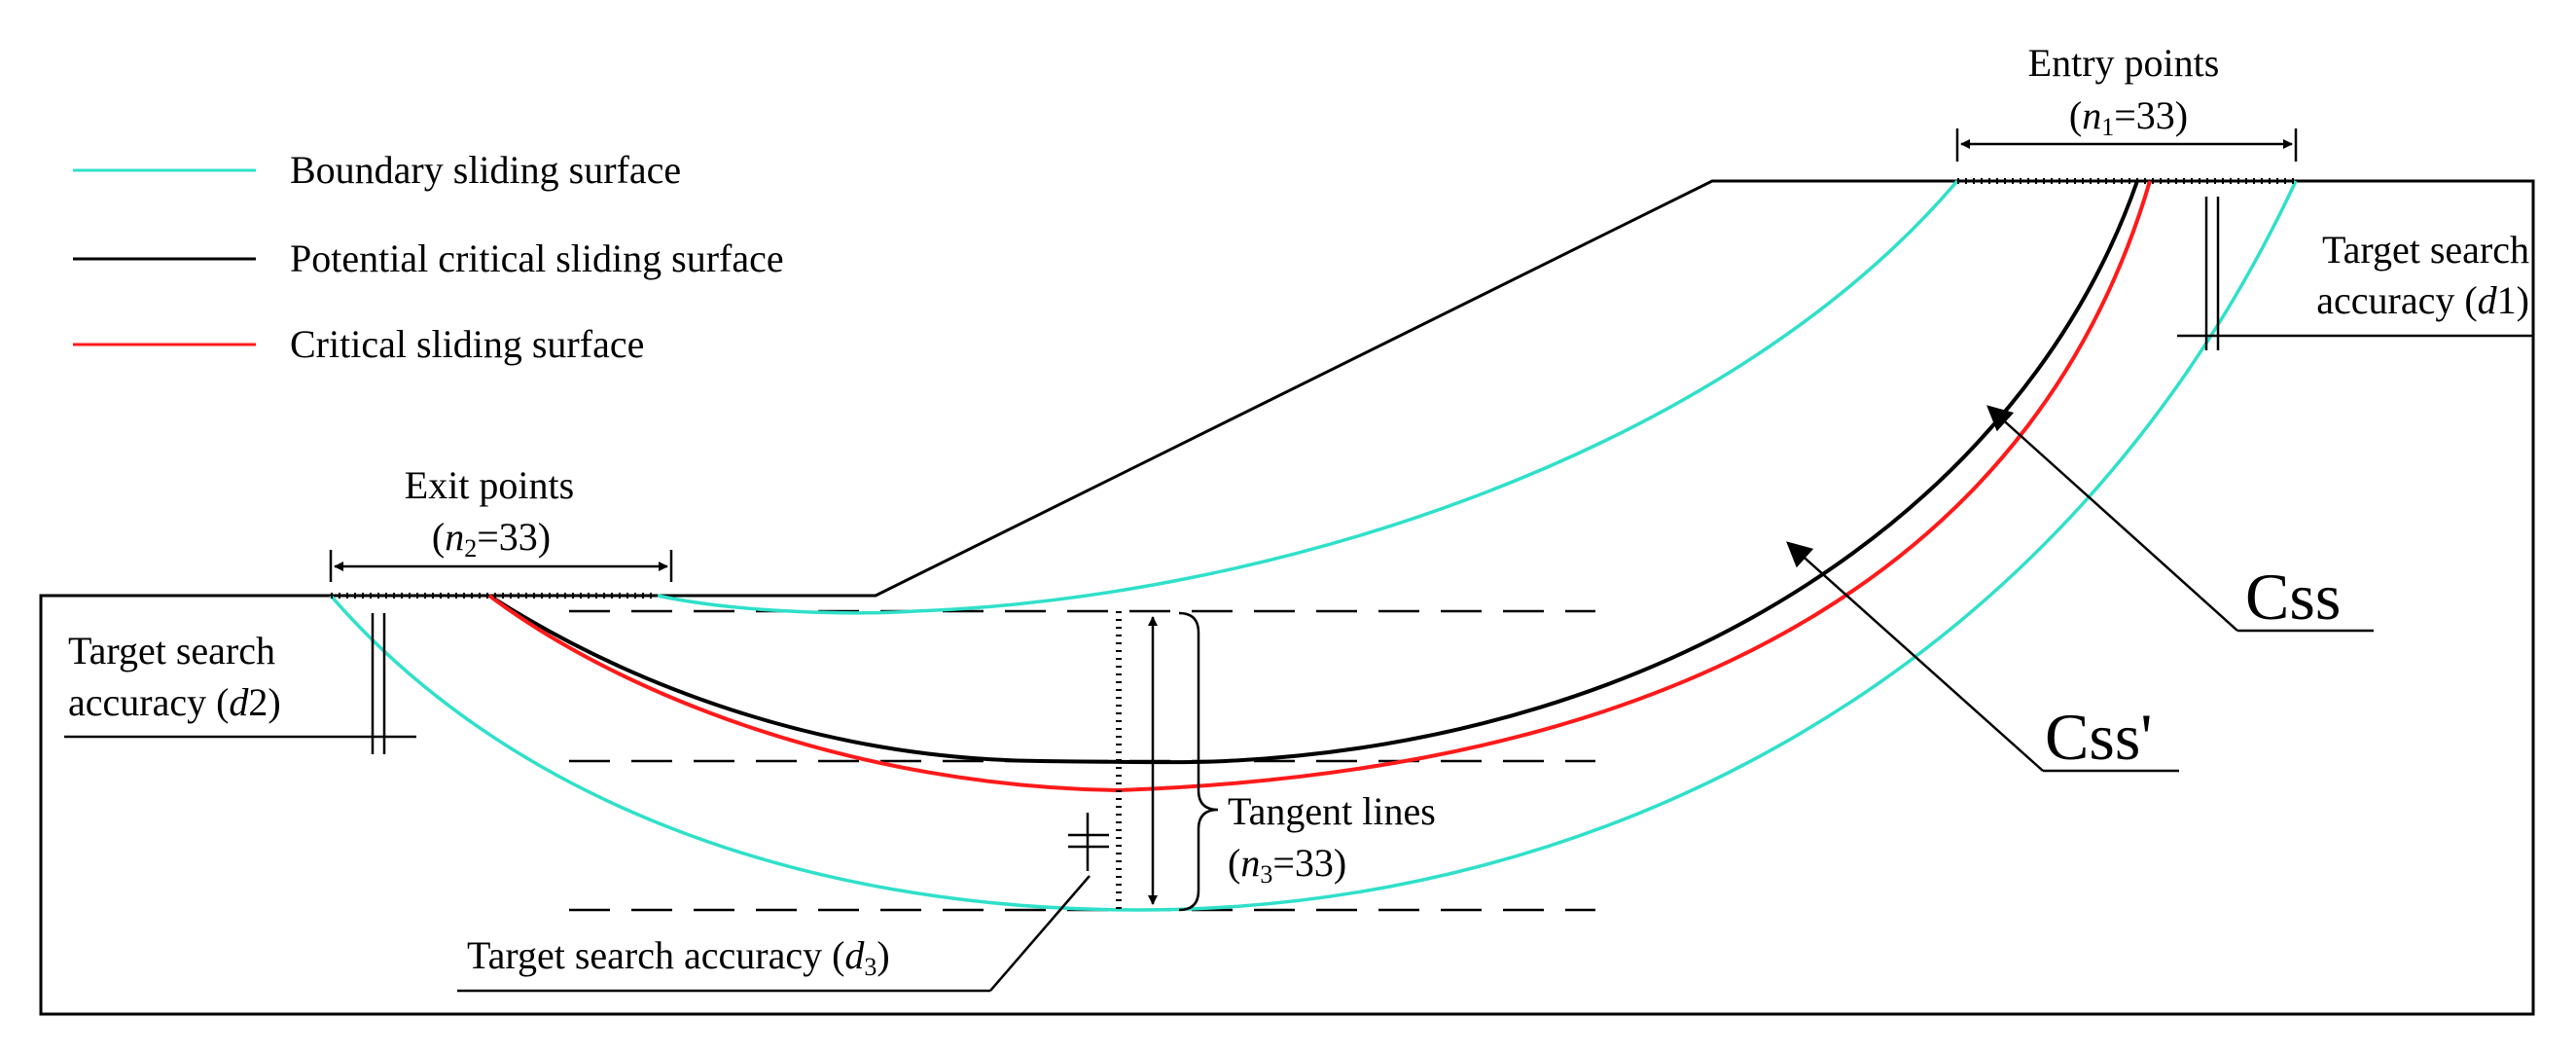  Describe the element at coordinates (1198, 762) in the screenshot. I see `tangent-brace` at that location.